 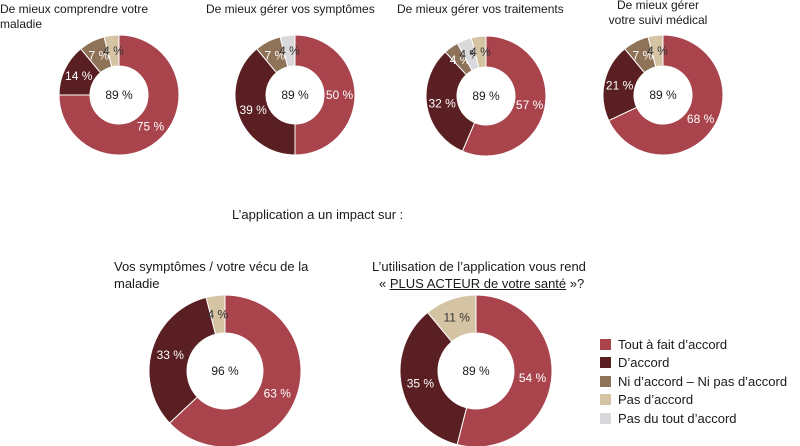 What do you see at coordinates (456, 317) in the screenshot?
I see `slice-label: 11 %` at bounding box center [456, 317].